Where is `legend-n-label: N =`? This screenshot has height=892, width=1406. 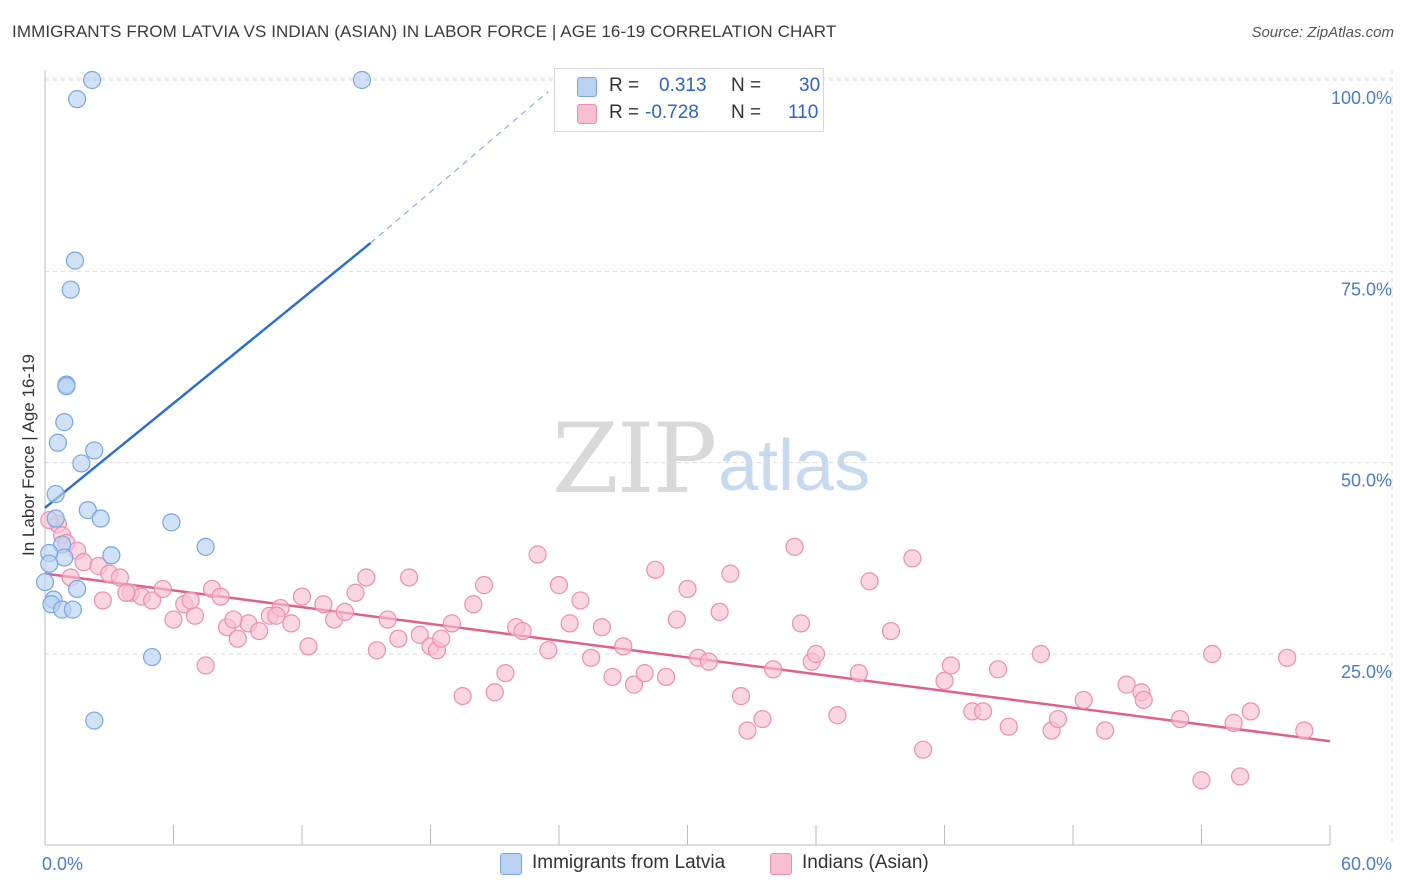
legend-n-label: N = is located at coordinates (746, 112).